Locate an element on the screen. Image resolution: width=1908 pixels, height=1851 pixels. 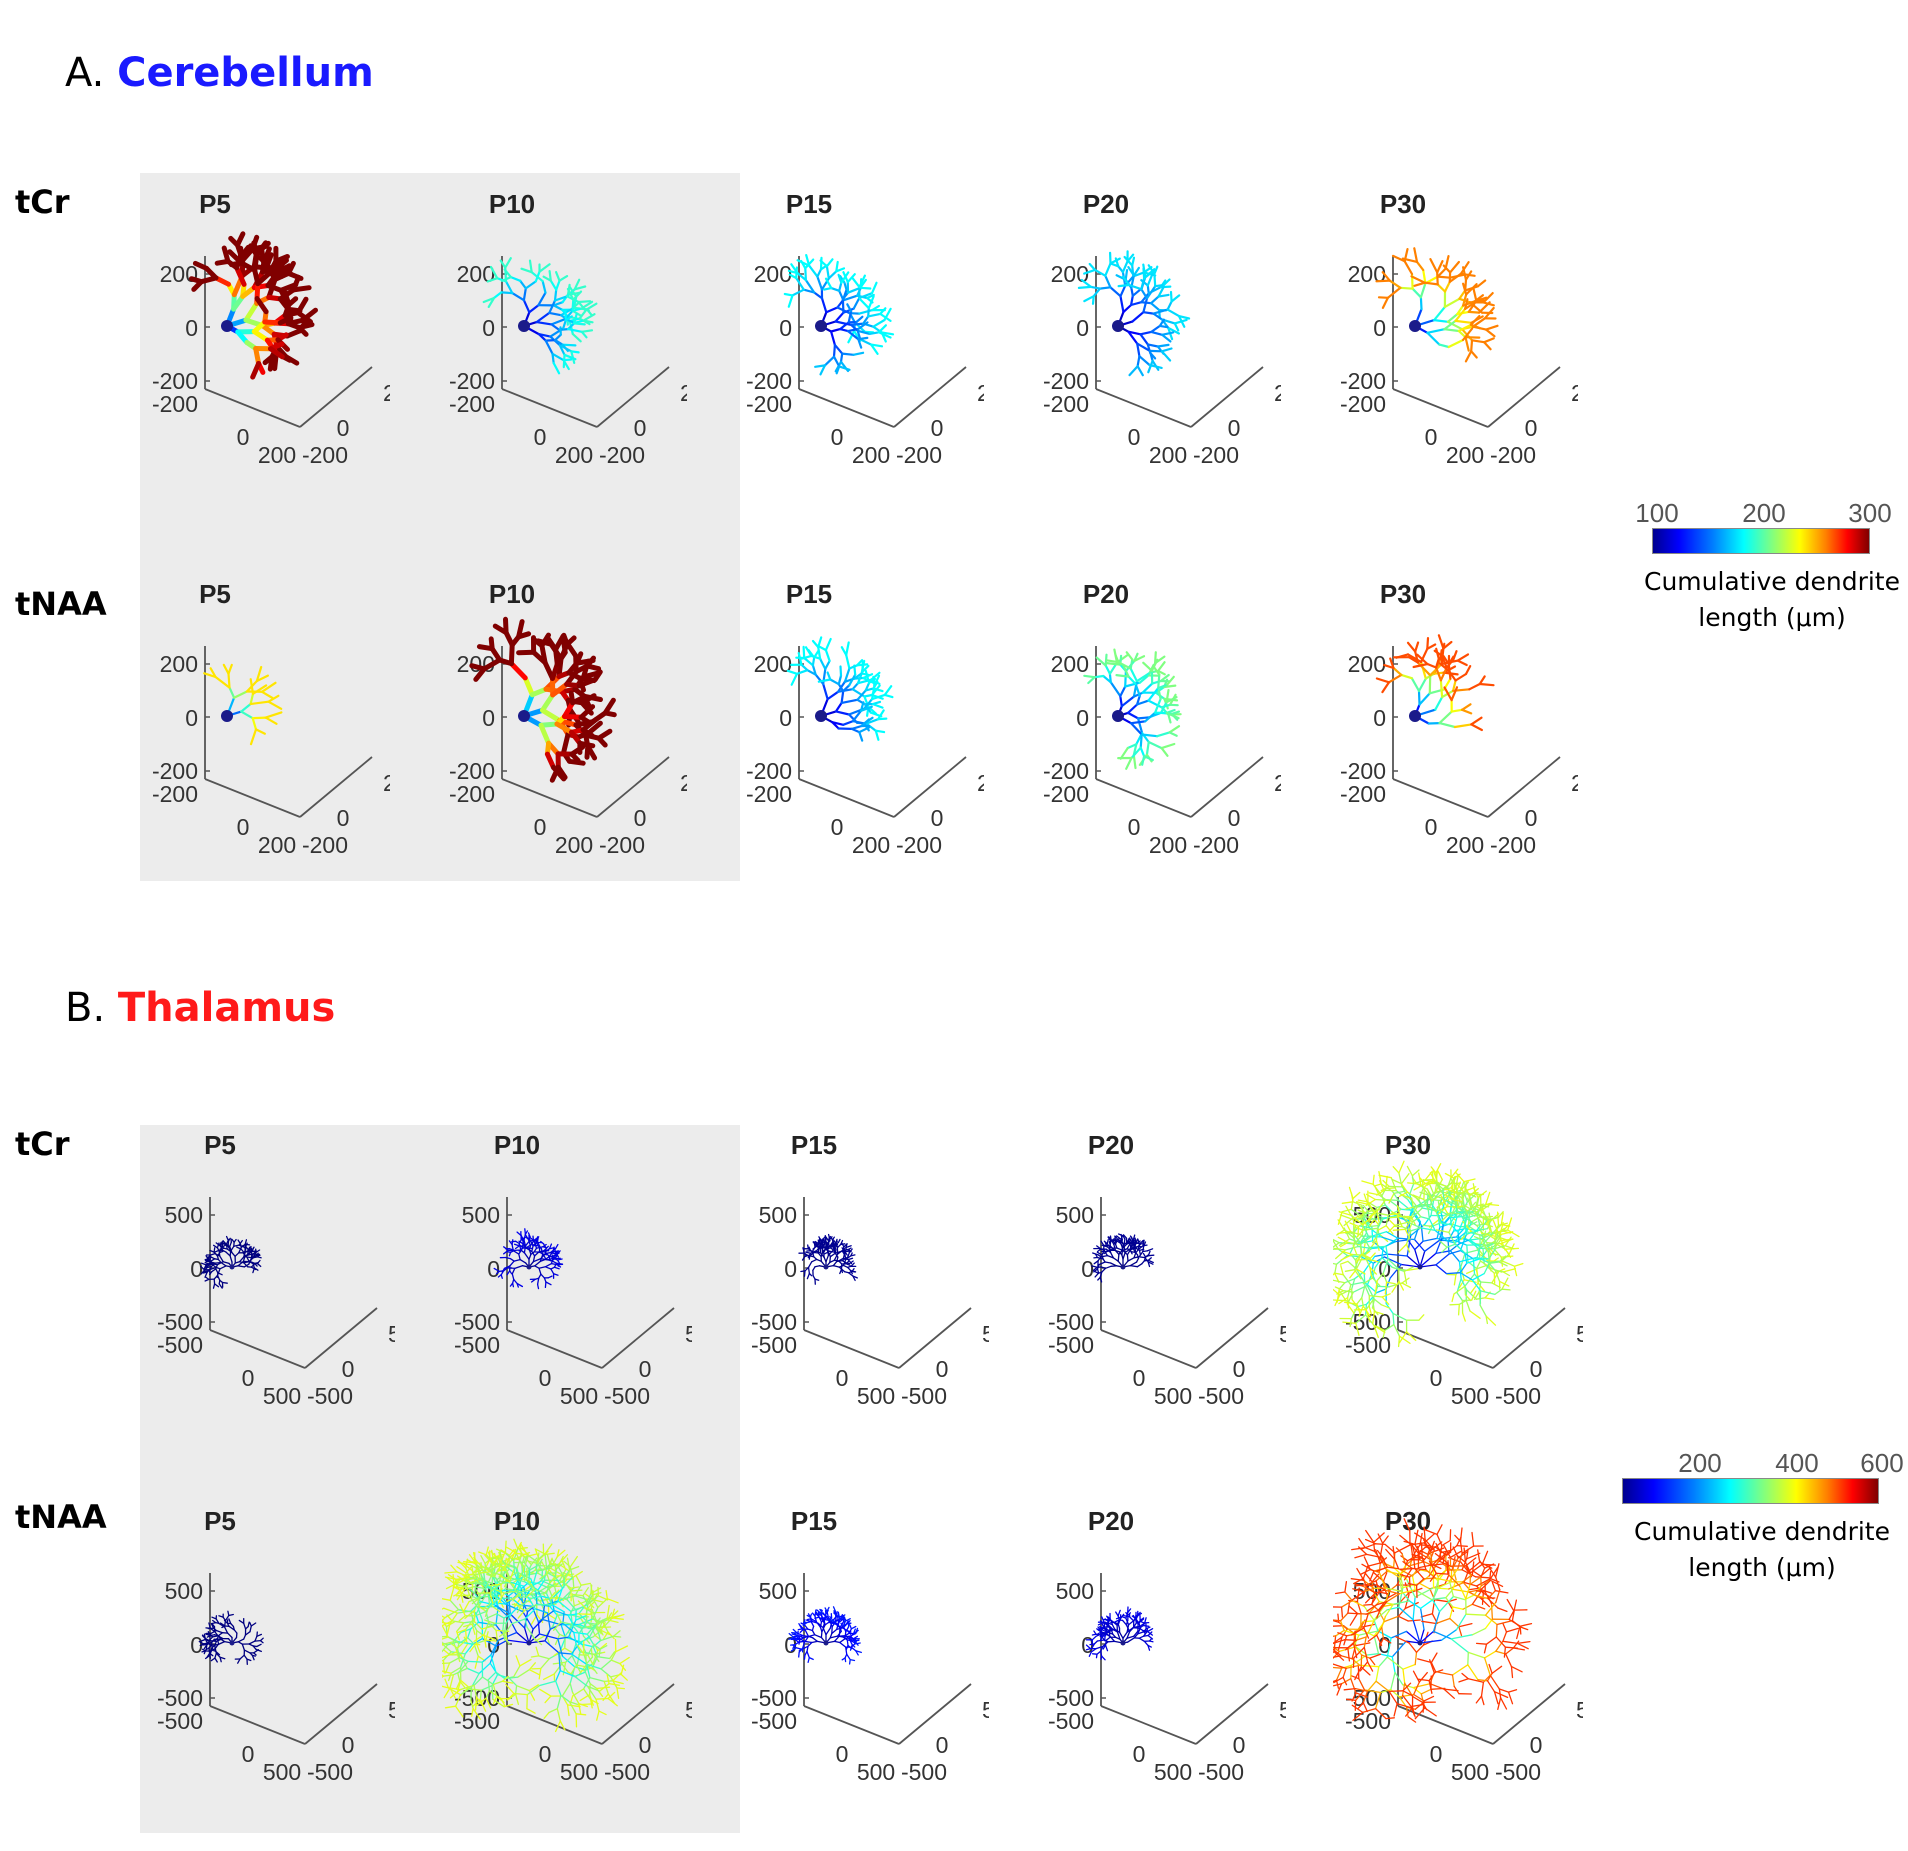
section-a-highlight is located at coordinates (440, 527).